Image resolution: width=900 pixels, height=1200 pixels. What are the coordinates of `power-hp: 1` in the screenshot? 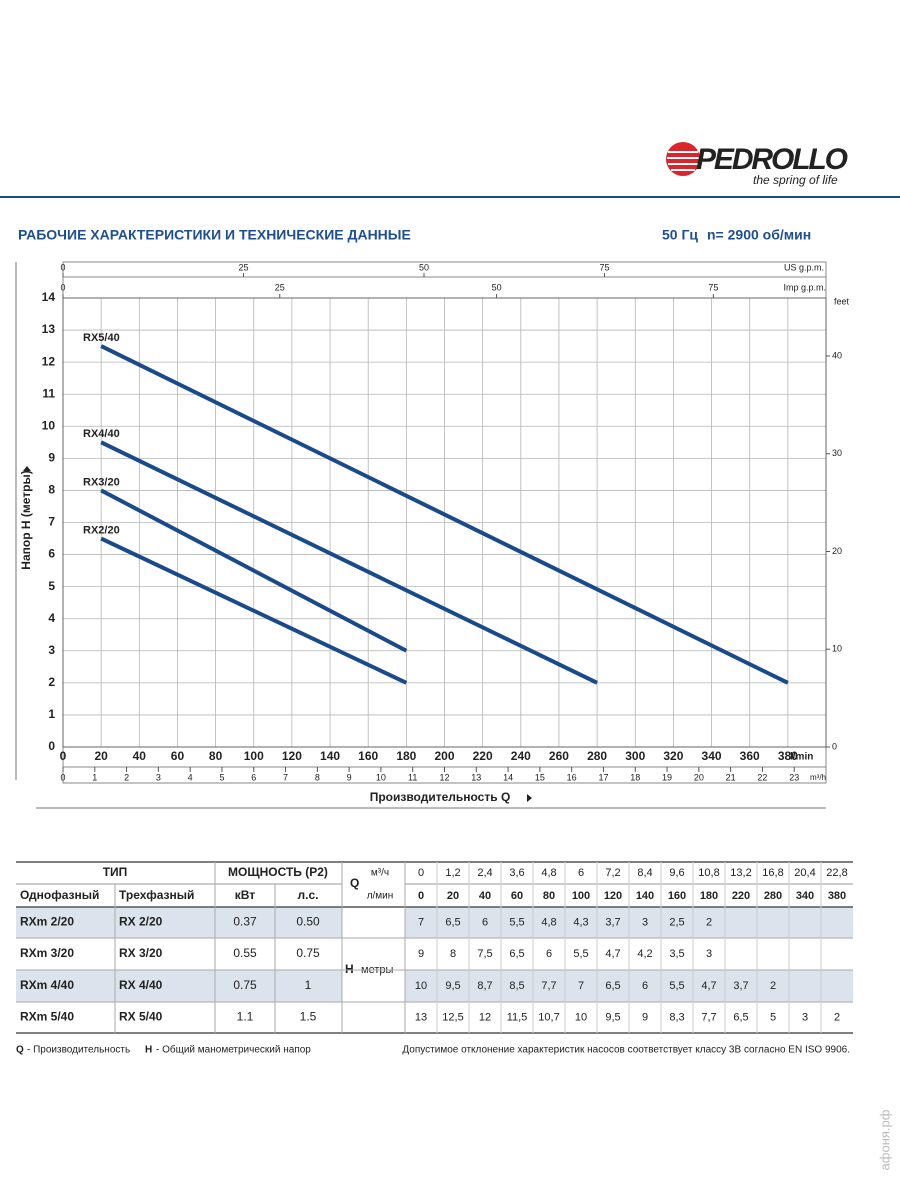 It's located at (308, 985).